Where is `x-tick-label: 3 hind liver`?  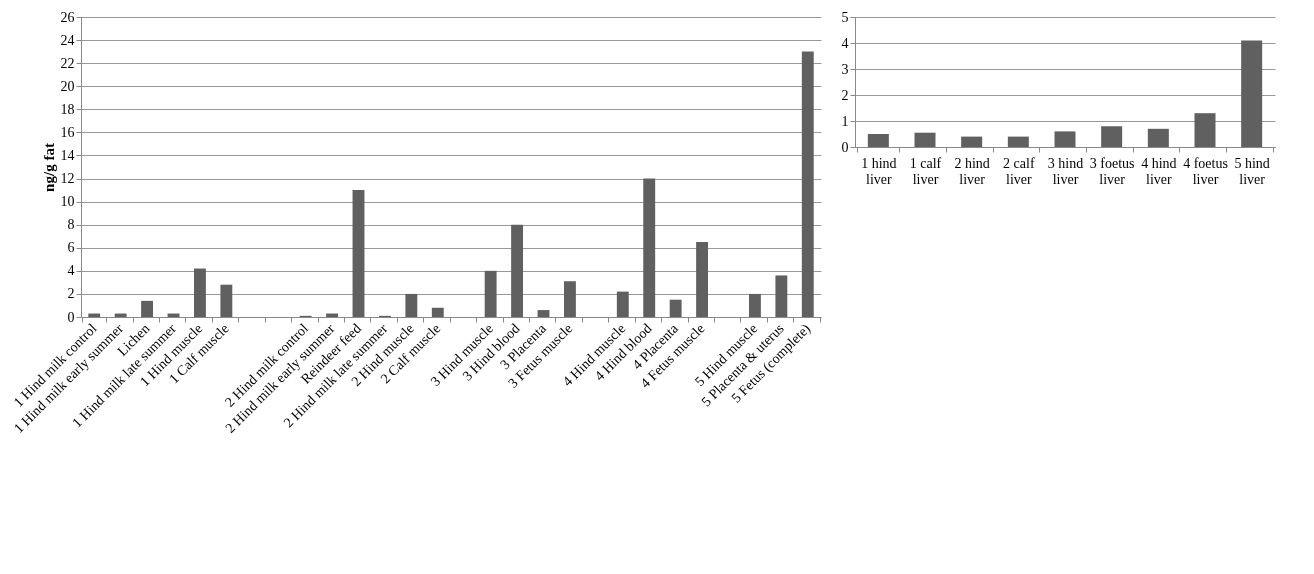
x-tick-label: 3 hind liver is located at coordinates (1065, 171).